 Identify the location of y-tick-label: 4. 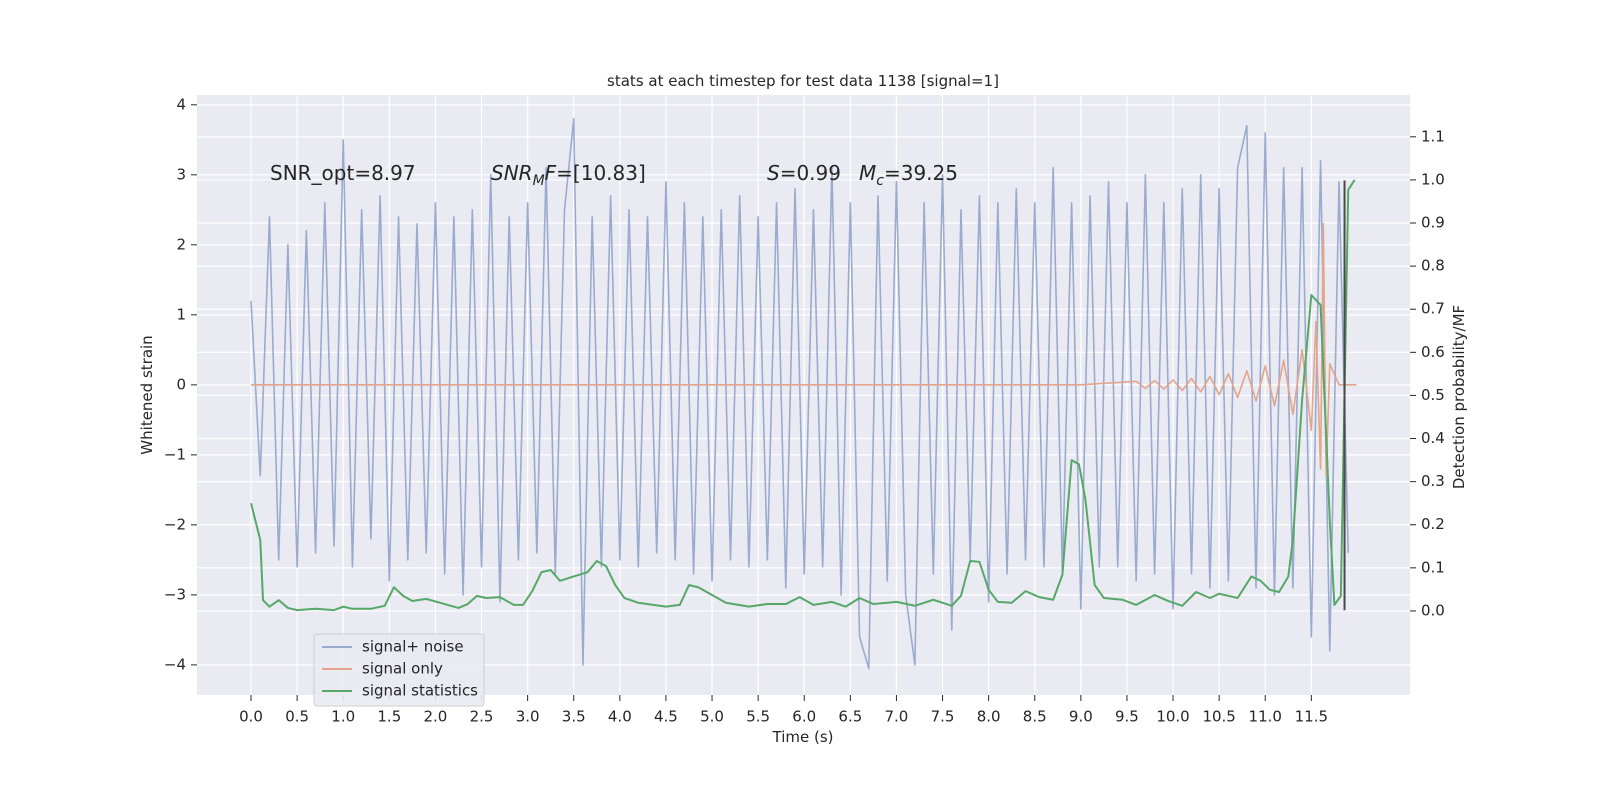
(181, 104).